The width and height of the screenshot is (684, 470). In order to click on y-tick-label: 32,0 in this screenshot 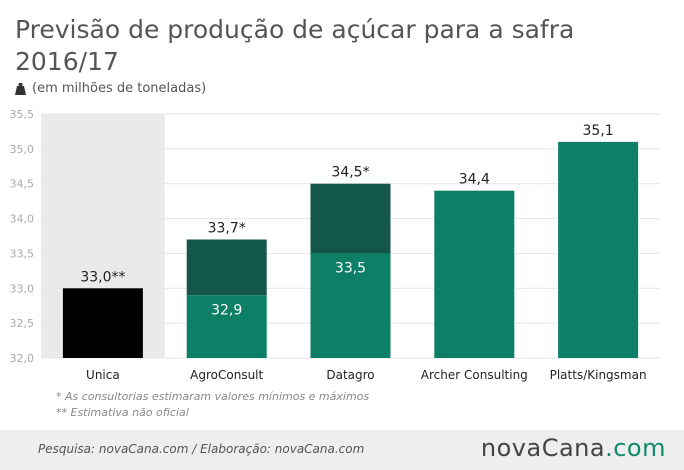, I will do `click(22, 358)`.